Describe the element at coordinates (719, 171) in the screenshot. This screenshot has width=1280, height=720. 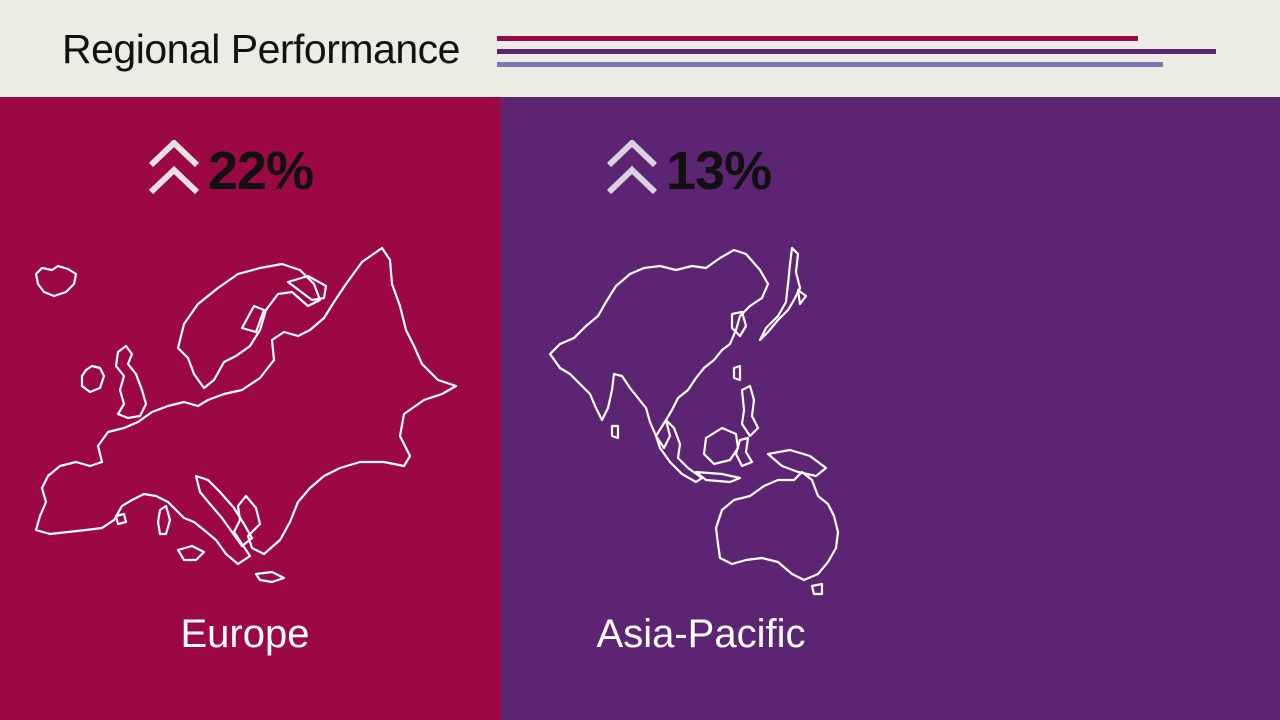
I see `asia-pacific-change-value: 13%` at that location.